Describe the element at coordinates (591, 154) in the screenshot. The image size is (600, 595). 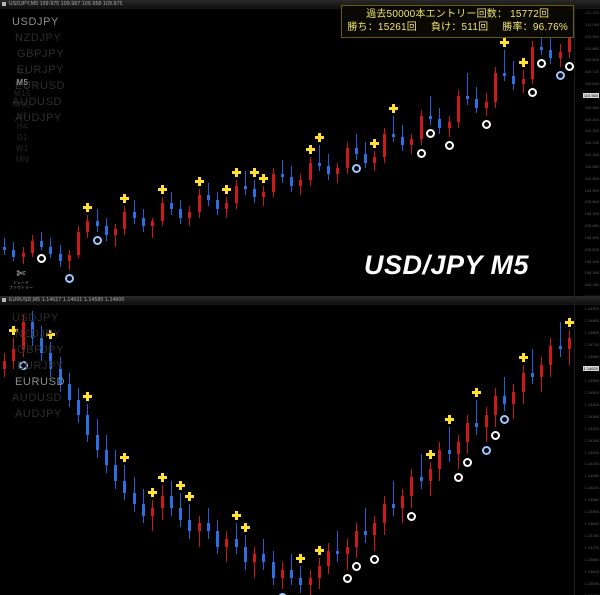
I see `axis-tick: 110.160` at that location.